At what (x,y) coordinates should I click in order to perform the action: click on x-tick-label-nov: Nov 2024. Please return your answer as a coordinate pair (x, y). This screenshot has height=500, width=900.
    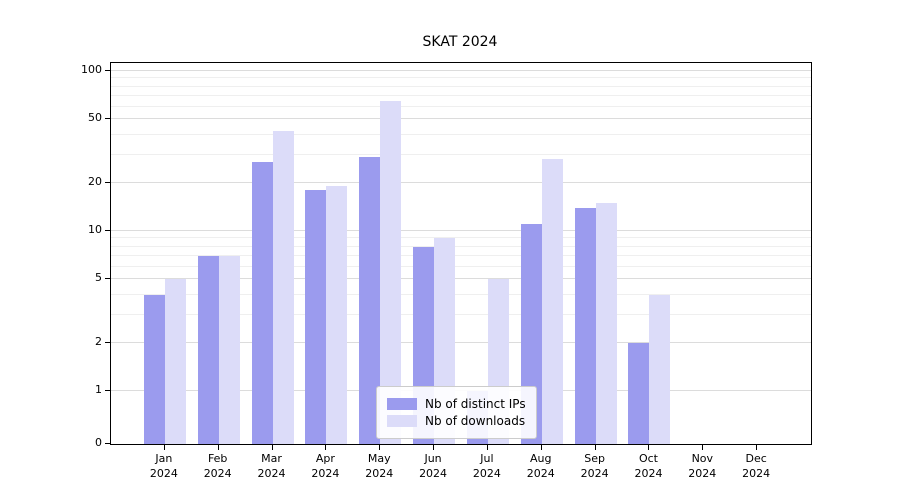
    Looking at the image, I should click on (702, 466).